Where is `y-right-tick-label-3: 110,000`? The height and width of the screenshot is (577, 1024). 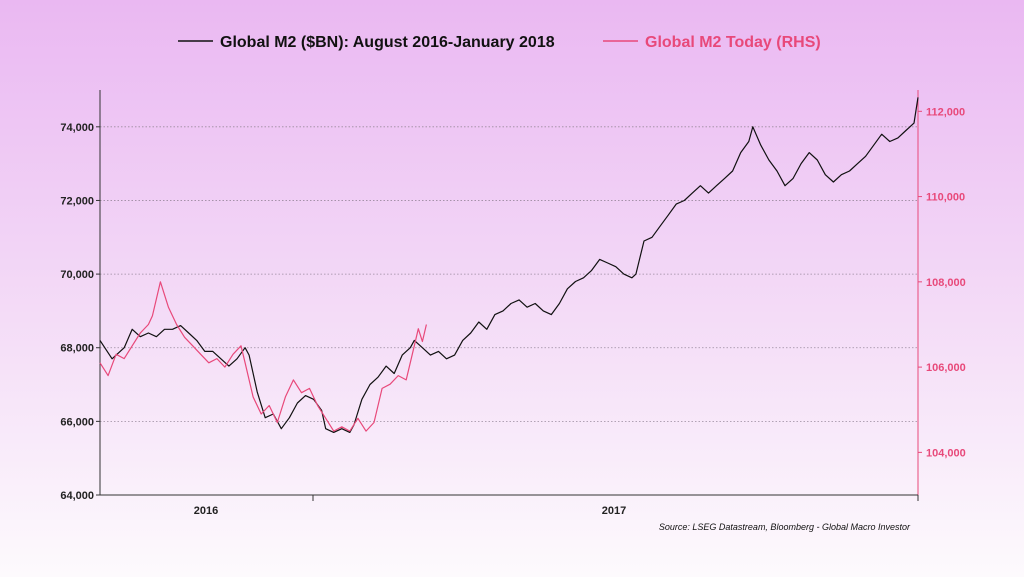 y-right-tick-label-3: 110,000 is located at coordinates (945, 198).